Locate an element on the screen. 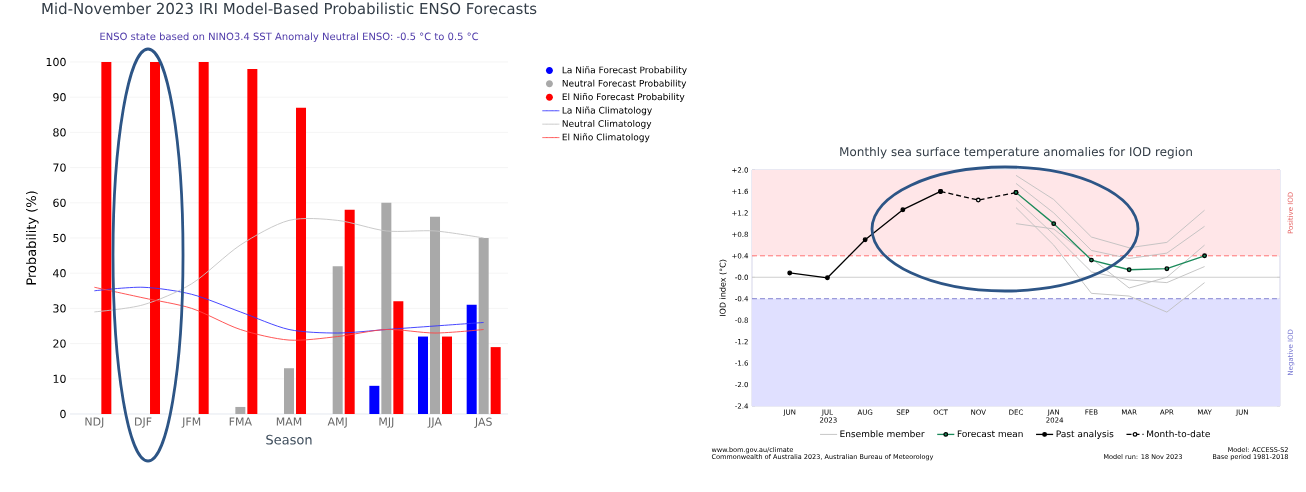  x-tick-label: MJJ is located at coordinates (386, 422).